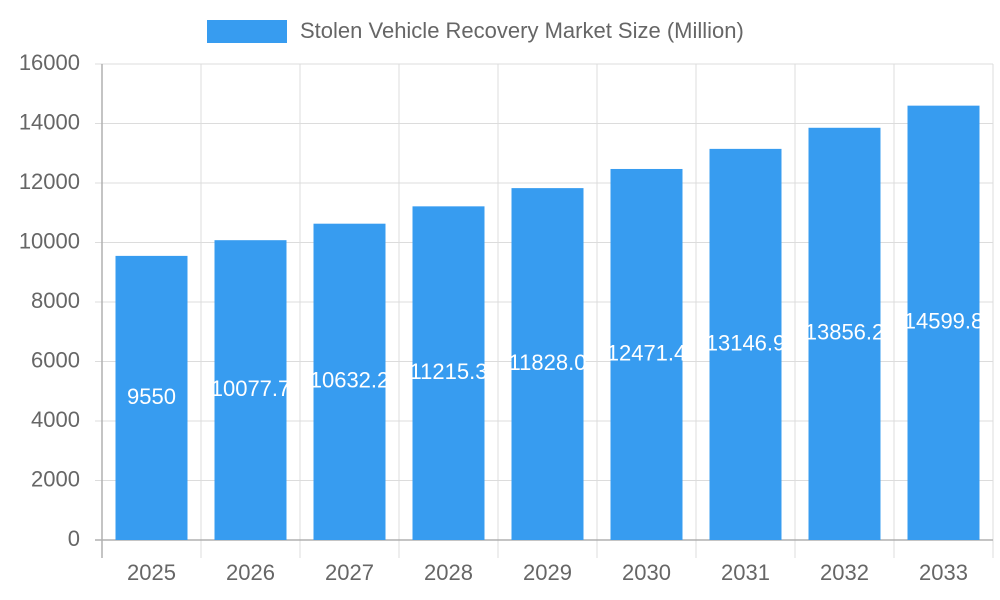  I want to click on x-tick-label: 2033, so click(943, 572).